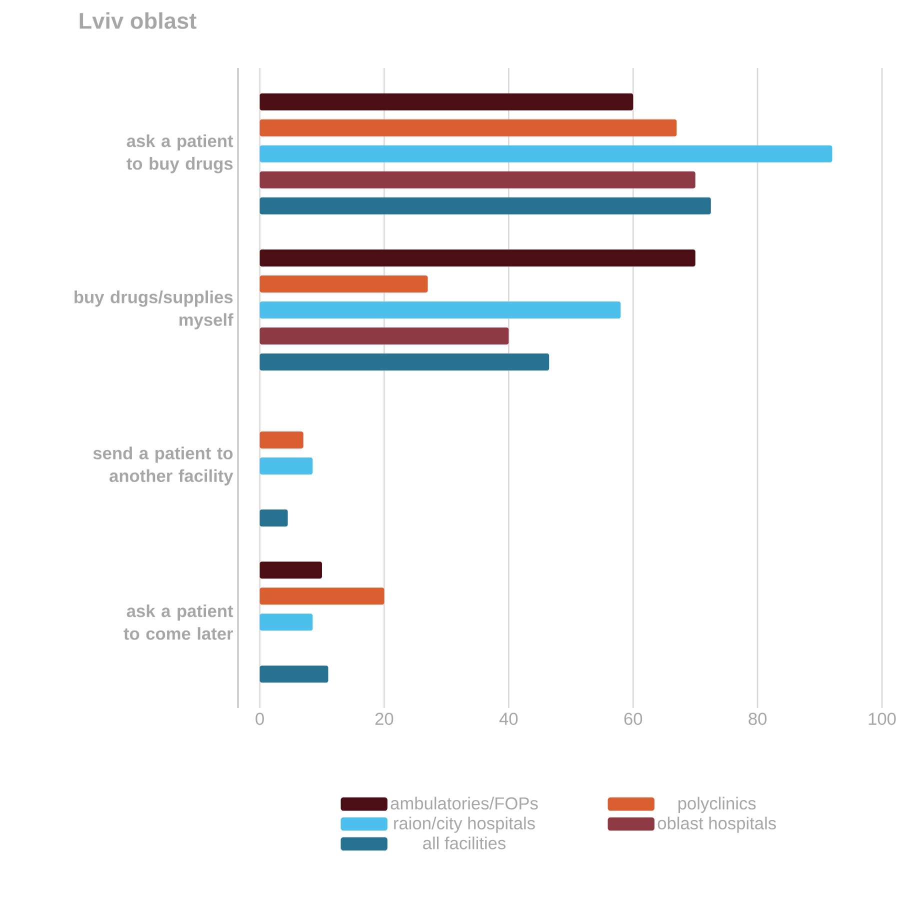  I want to click on x-tick-label: 80, so click(757, 718).